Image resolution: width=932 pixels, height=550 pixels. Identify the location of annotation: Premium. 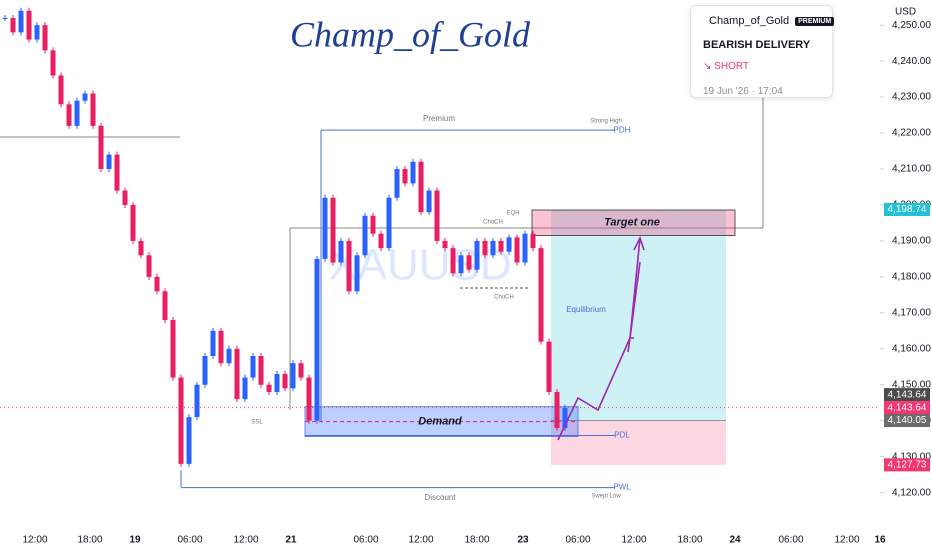
(439, 118).